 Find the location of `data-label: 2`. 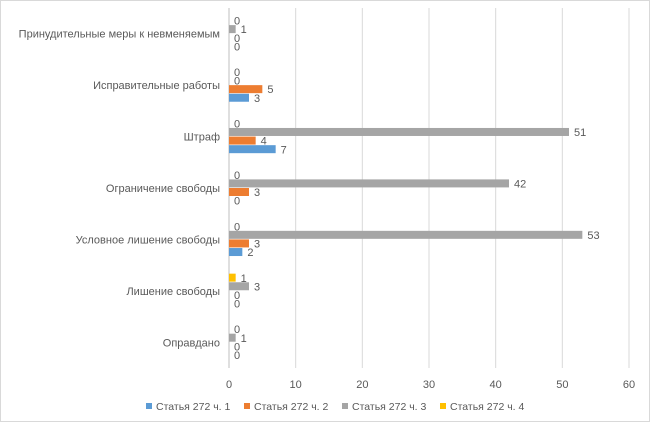

data-label: 2 is located at coordinates (250, 253).